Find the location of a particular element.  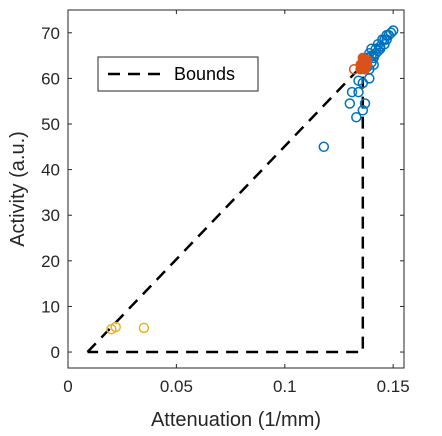

legend-label-bounds: Bounds is located at coordinates (204, 74).